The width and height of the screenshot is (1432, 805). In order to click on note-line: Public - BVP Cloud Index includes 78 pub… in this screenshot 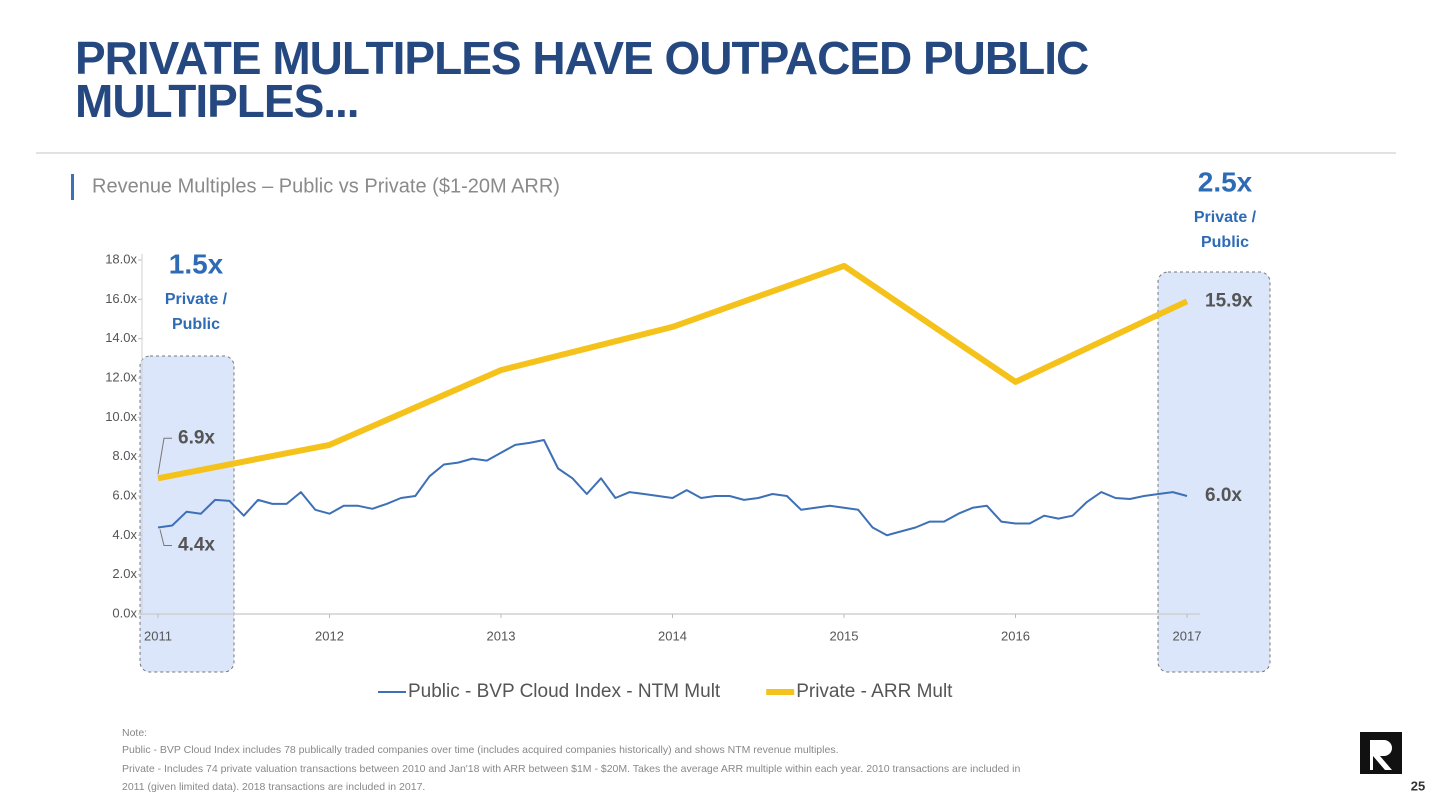, I will do `click(480, 750)`.